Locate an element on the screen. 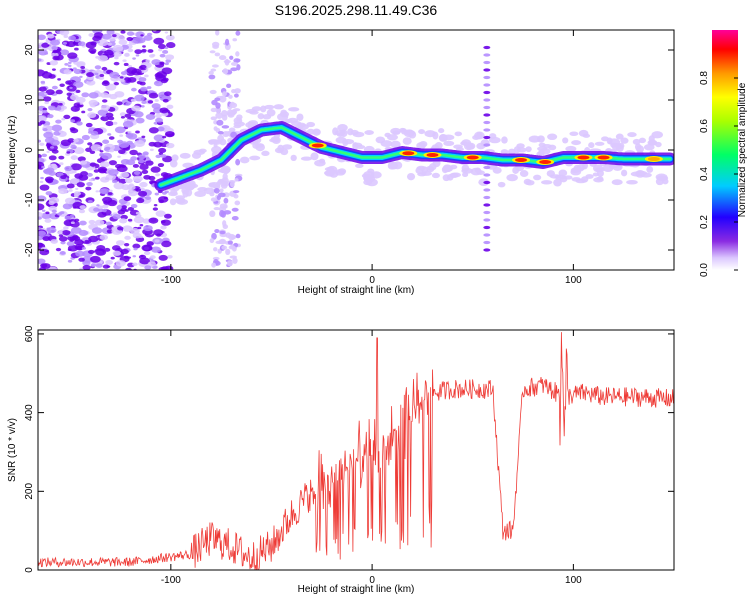  y-tick-label: -10 is located at coordinates (29, 199).